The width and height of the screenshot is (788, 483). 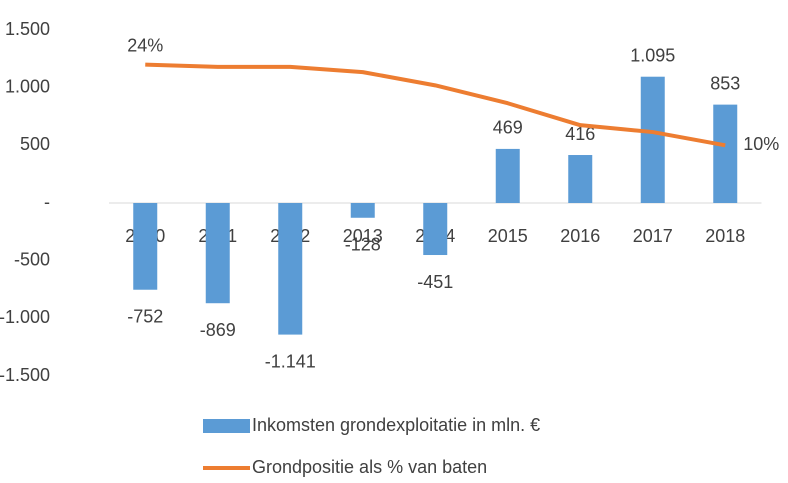 What do you see at coordinates (145, 45) in the screenshot?
I see `data-label: 24%` at bounding box center [145, 45].